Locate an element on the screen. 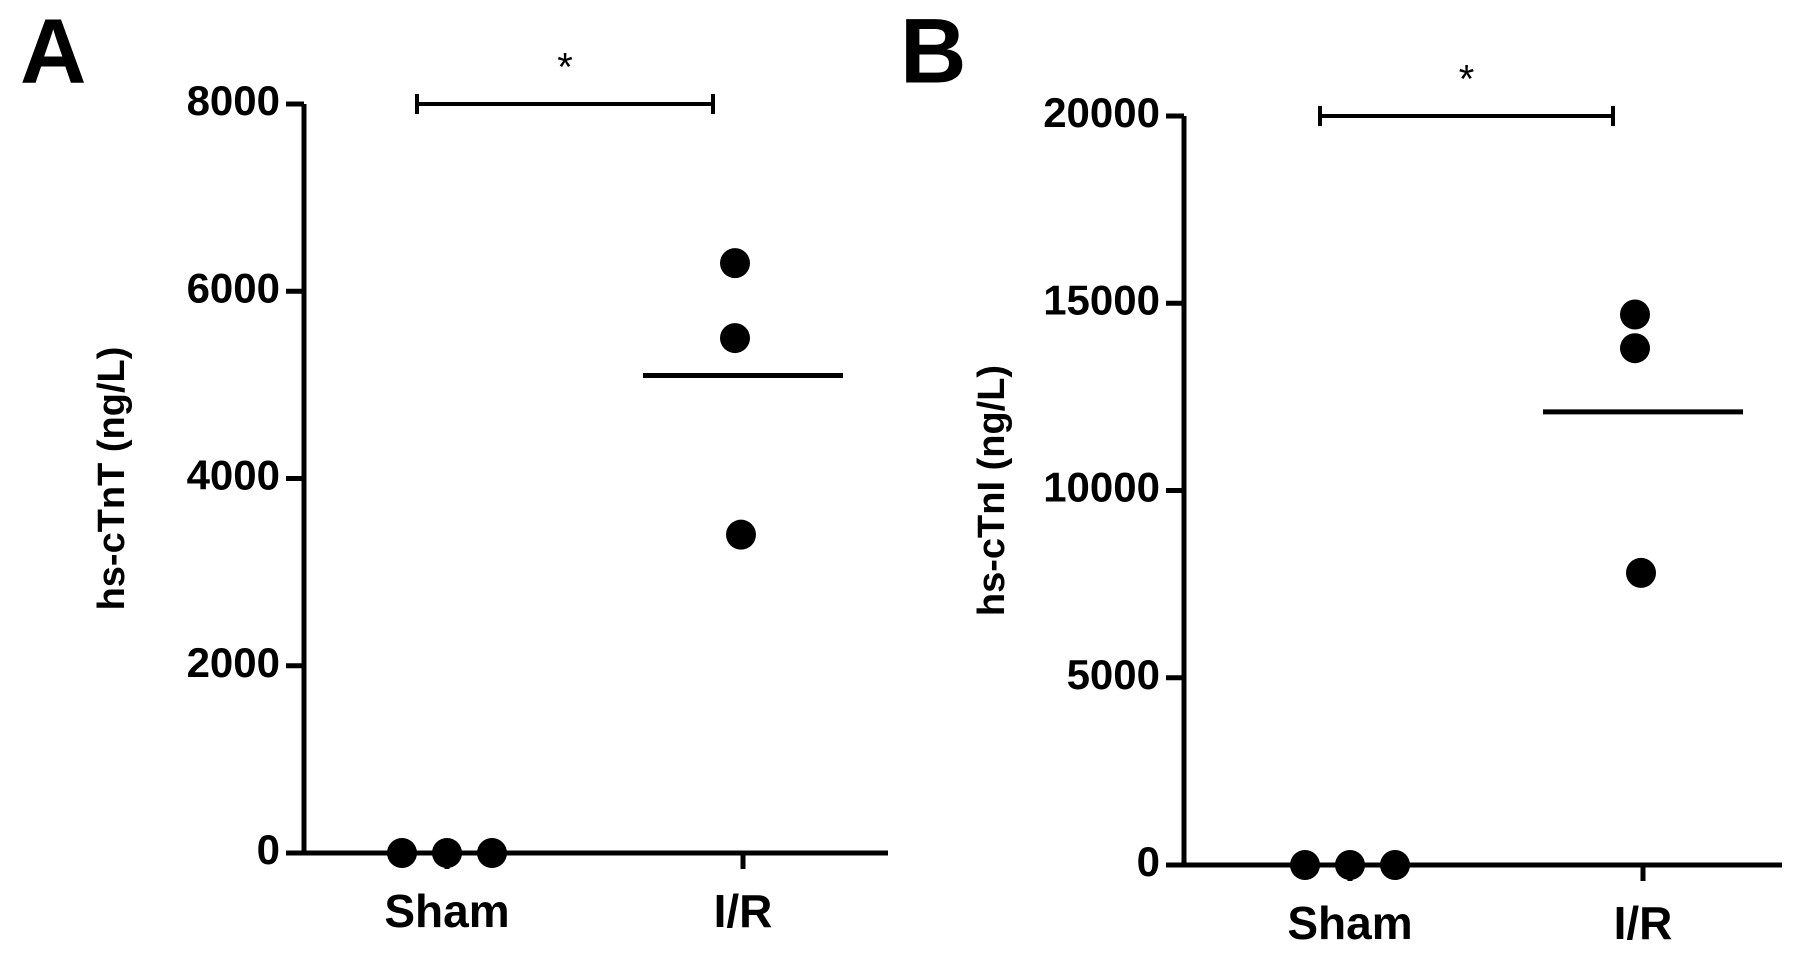 This screenshot has width=1811, height=966. y-axis-label: hs-cTnT (ng/L) is located at coordinates (112, 479).